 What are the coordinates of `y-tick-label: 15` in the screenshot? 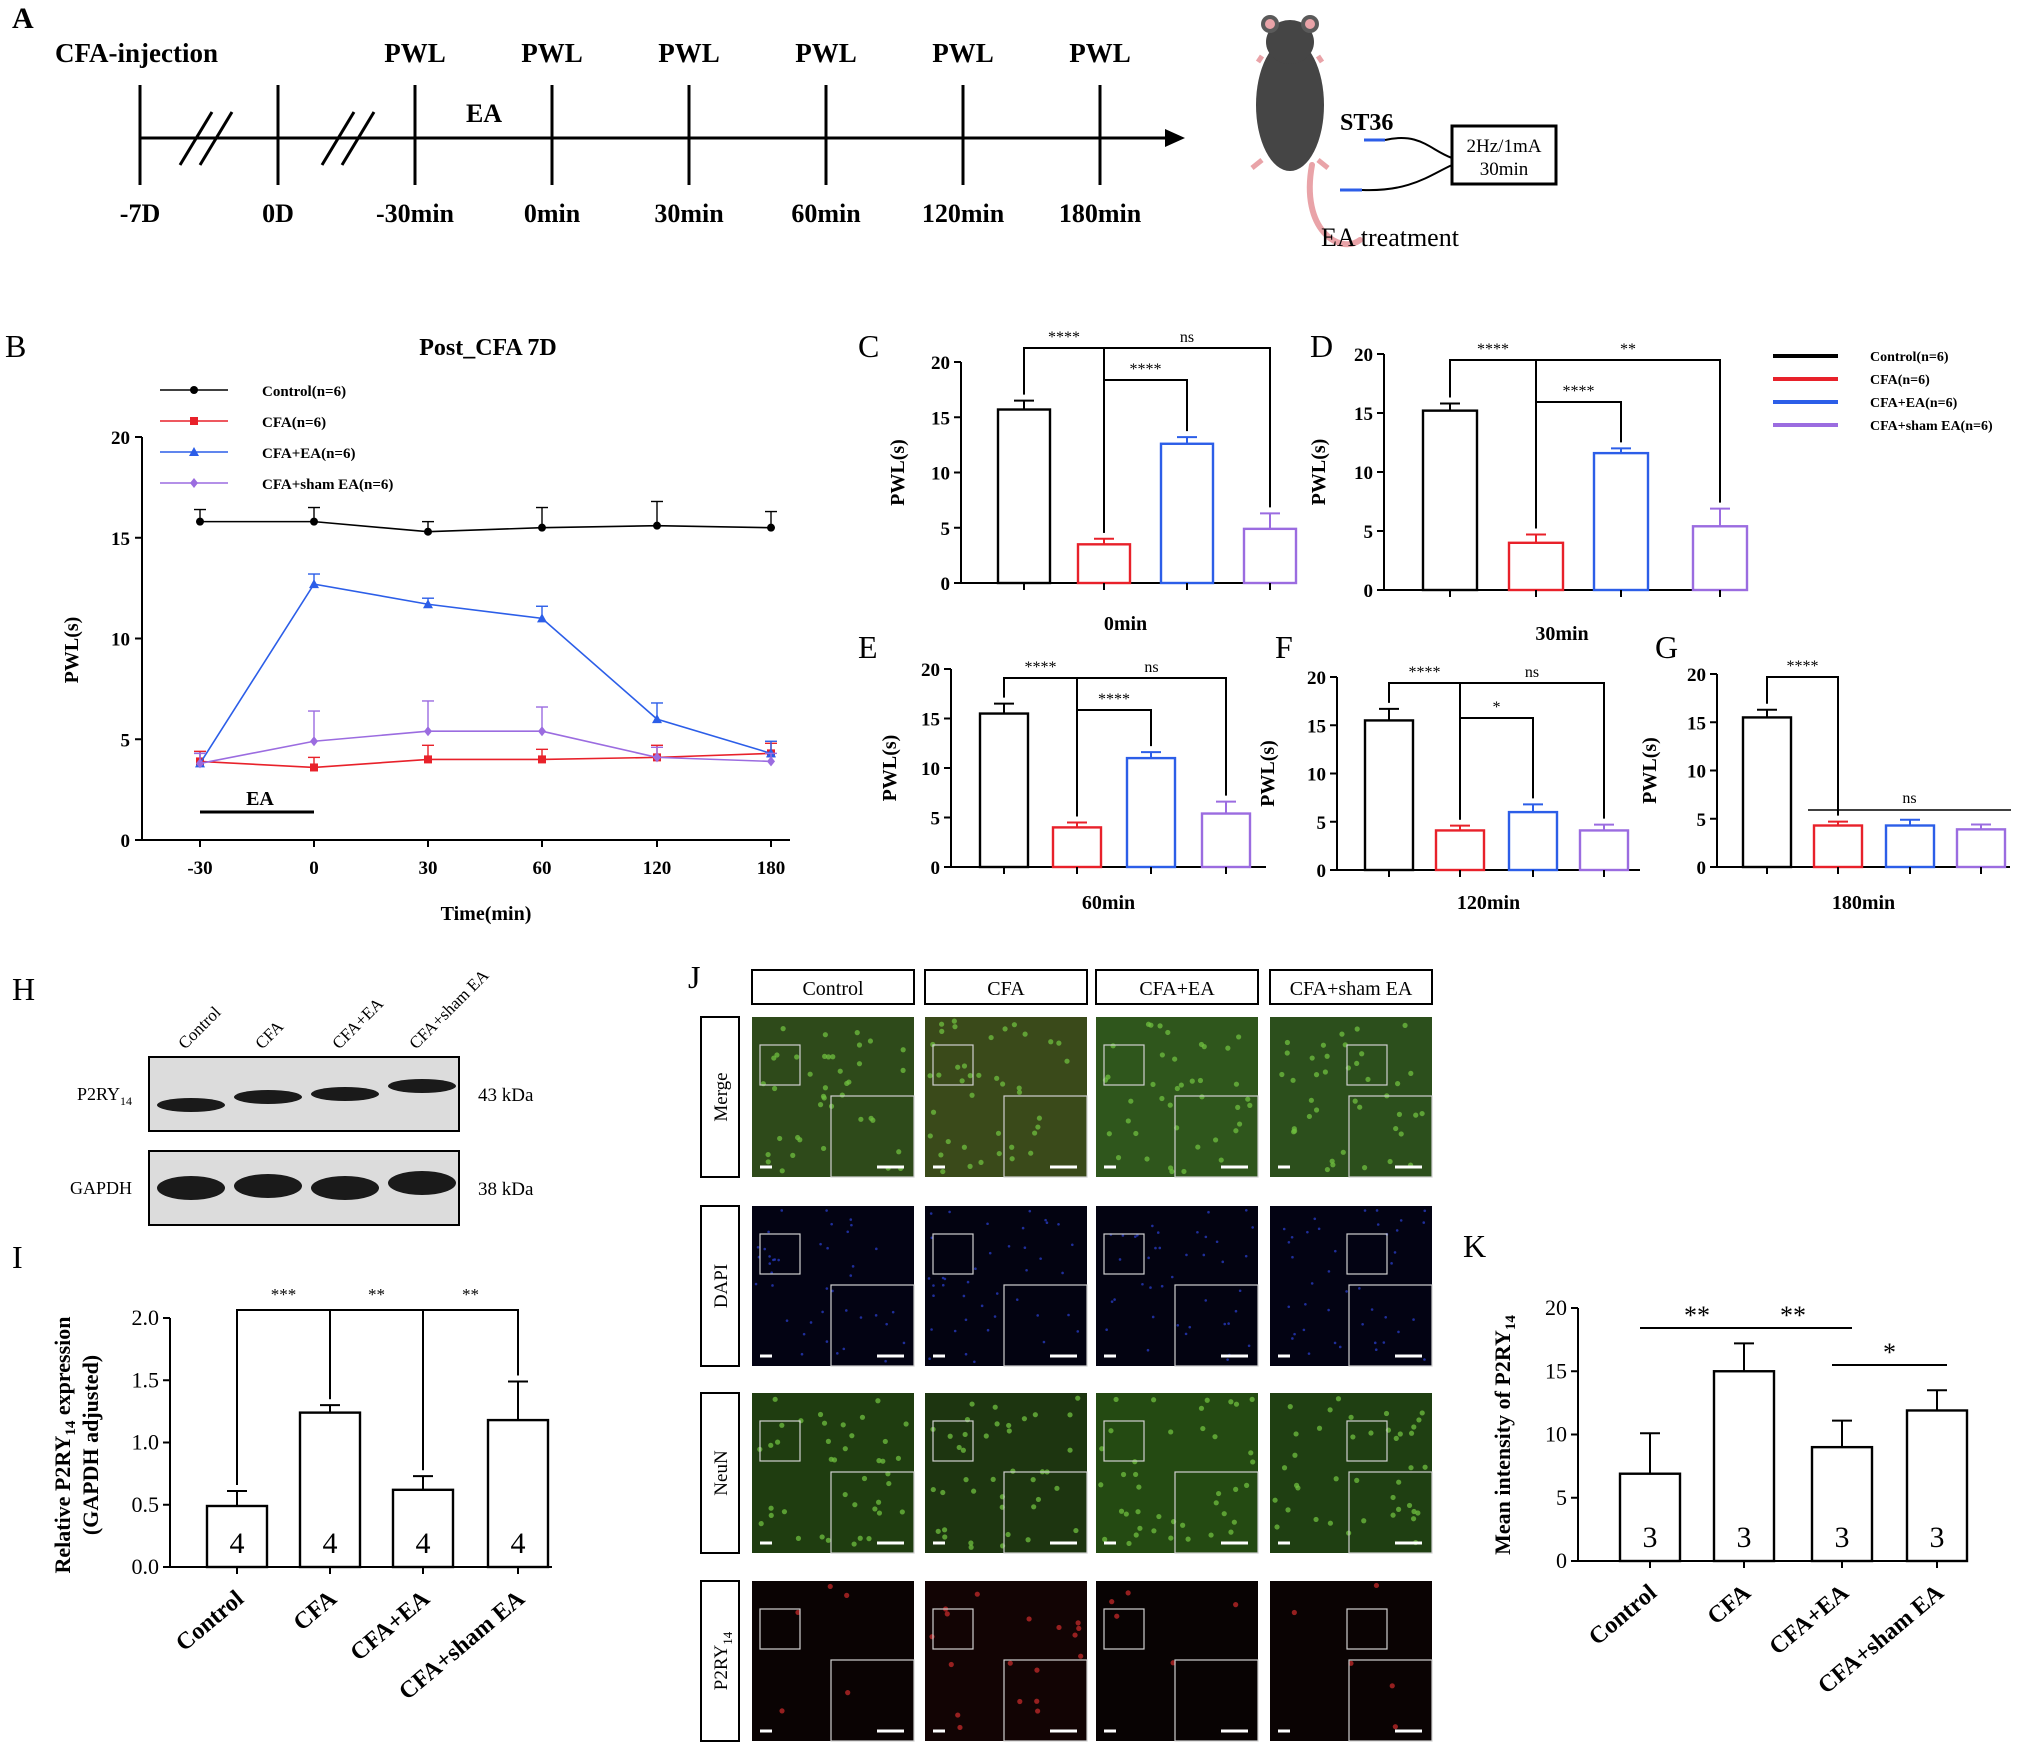 It's located at (1696, 723).